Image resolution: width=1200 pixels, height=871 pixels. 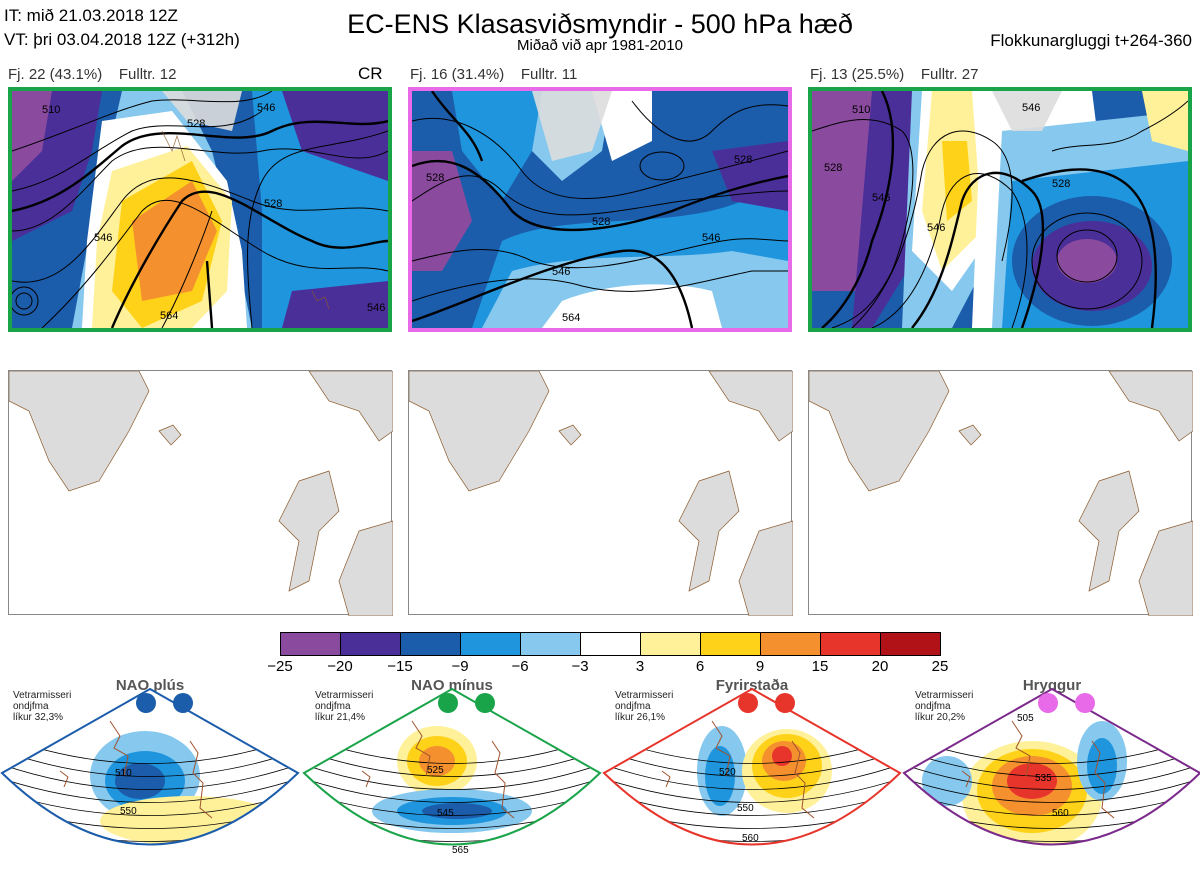 I want to click on colorbar-tick-label: 15, so click(x=820, y=666).